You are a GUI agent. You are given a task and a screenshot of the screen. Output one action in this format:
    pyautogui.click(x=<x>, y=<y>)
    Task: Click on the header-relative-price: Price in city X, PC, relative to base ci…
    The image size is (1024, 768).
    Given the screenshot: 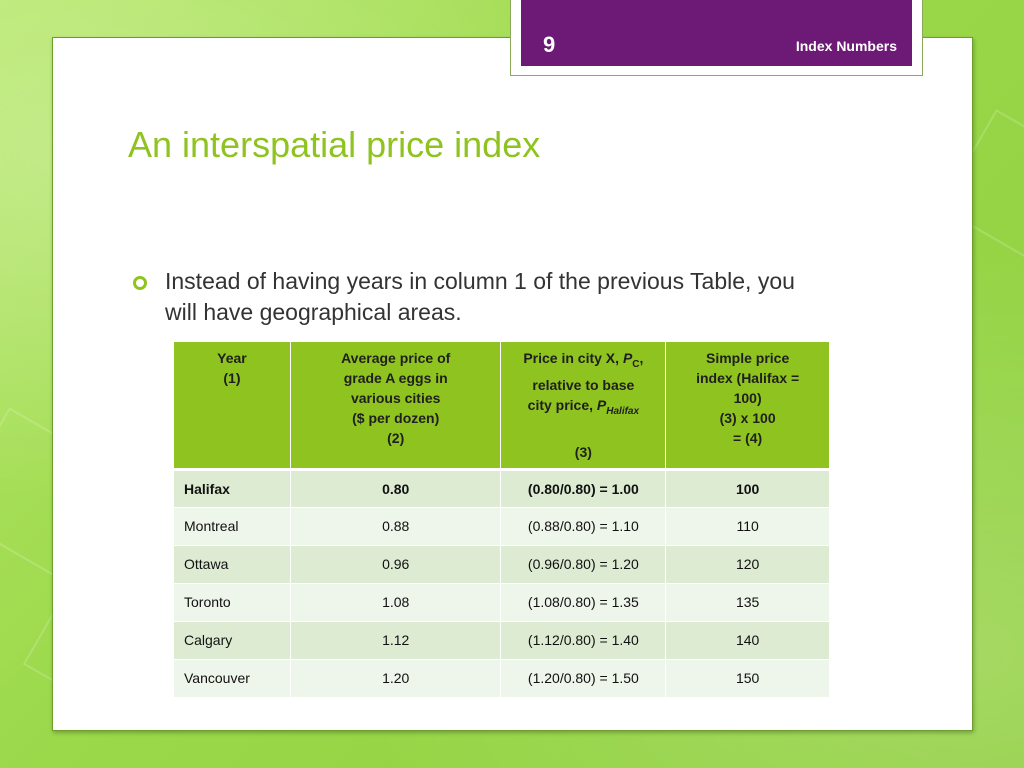 What is the action you would take?
    pyautogui.click(x=583, y=405)
    